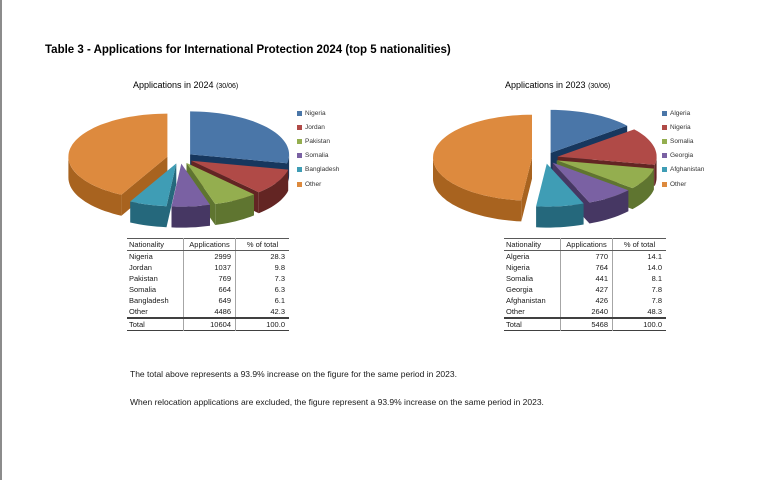 The height and width of the screenshot is (480, 770). What do you see at coordinates (545, 85) in the screenshot?
I see `chart-title-text: Applications in 2023` at bounding box center [545, 85].